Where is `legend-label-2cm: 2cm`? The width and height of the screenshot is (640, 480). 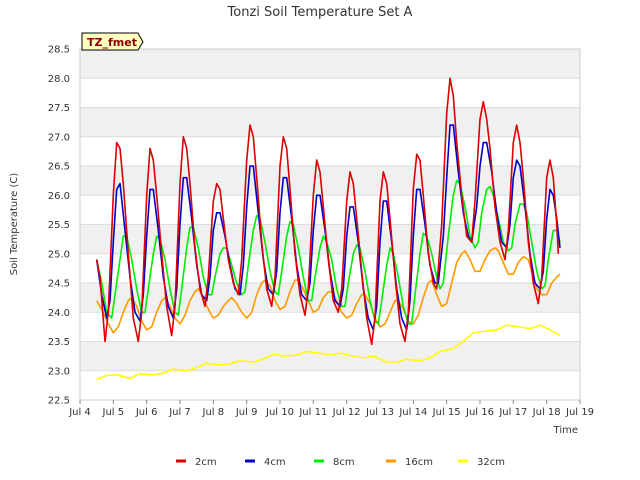 legend-label-2cm: 2cm is located at coordinates (206, 462).